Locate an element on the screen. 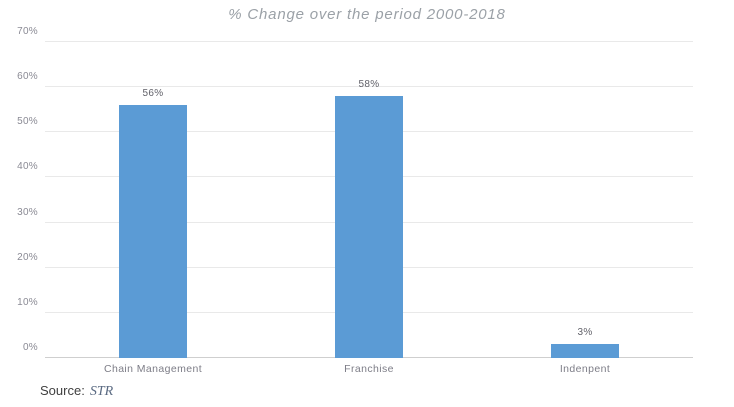  bar-value-label: 3% is located at coordinates (585, 332).